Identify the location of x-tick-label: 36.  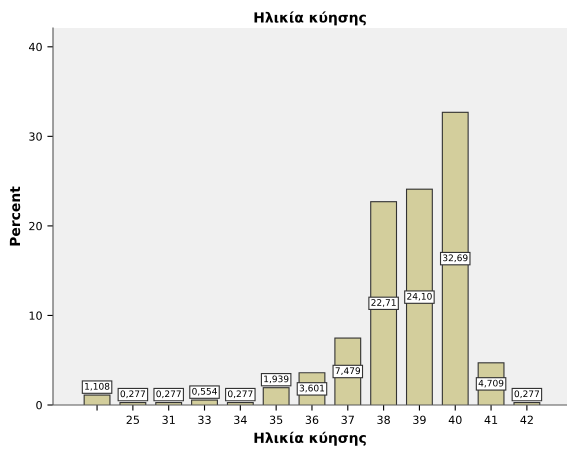
(312, 420).